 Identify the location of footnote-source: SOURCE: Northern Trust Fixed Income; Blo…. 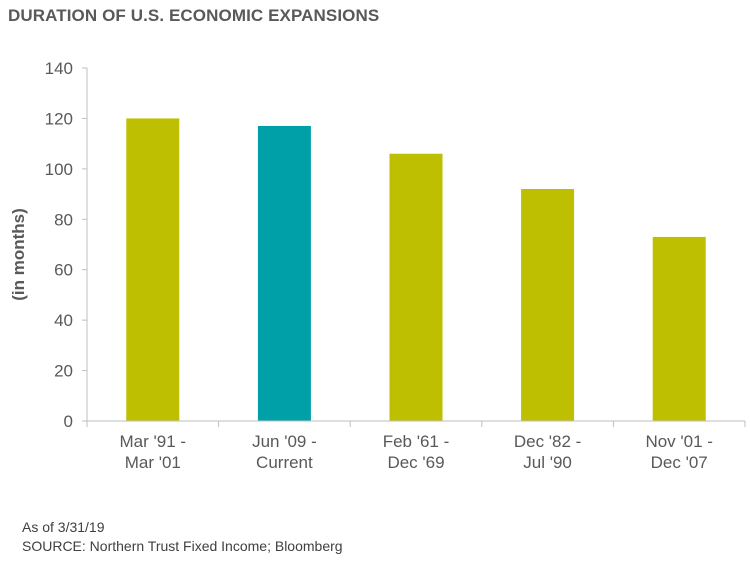
(182, 546).